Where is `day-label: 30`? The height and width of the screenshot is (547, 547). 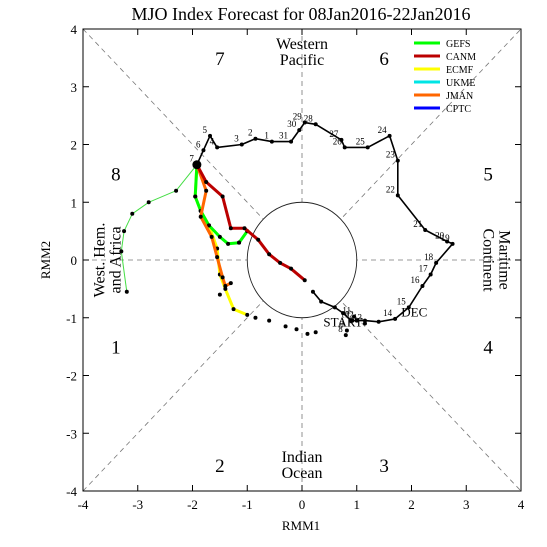 day-label: 30 is located at coordinates (292, 124).